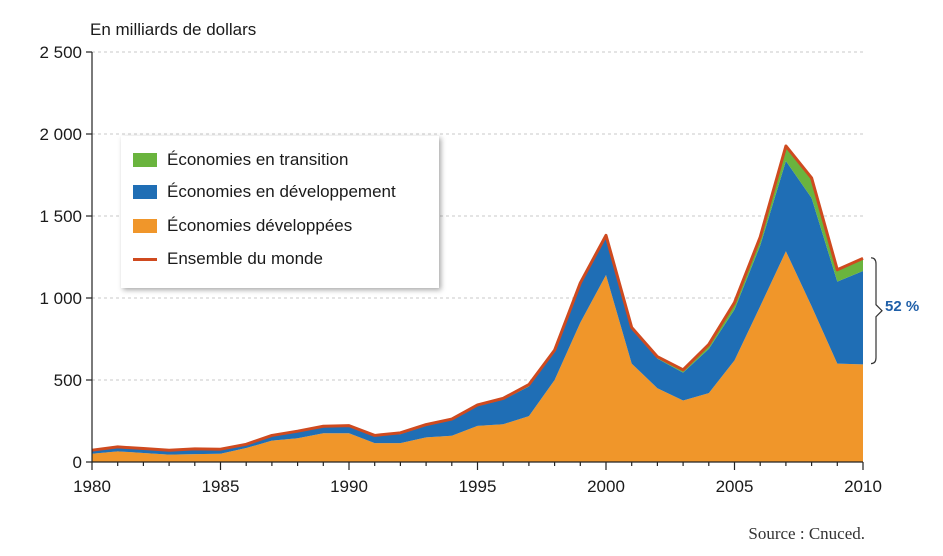  I want to click on x-tick-label-2000: 2000, so click(606, 486).